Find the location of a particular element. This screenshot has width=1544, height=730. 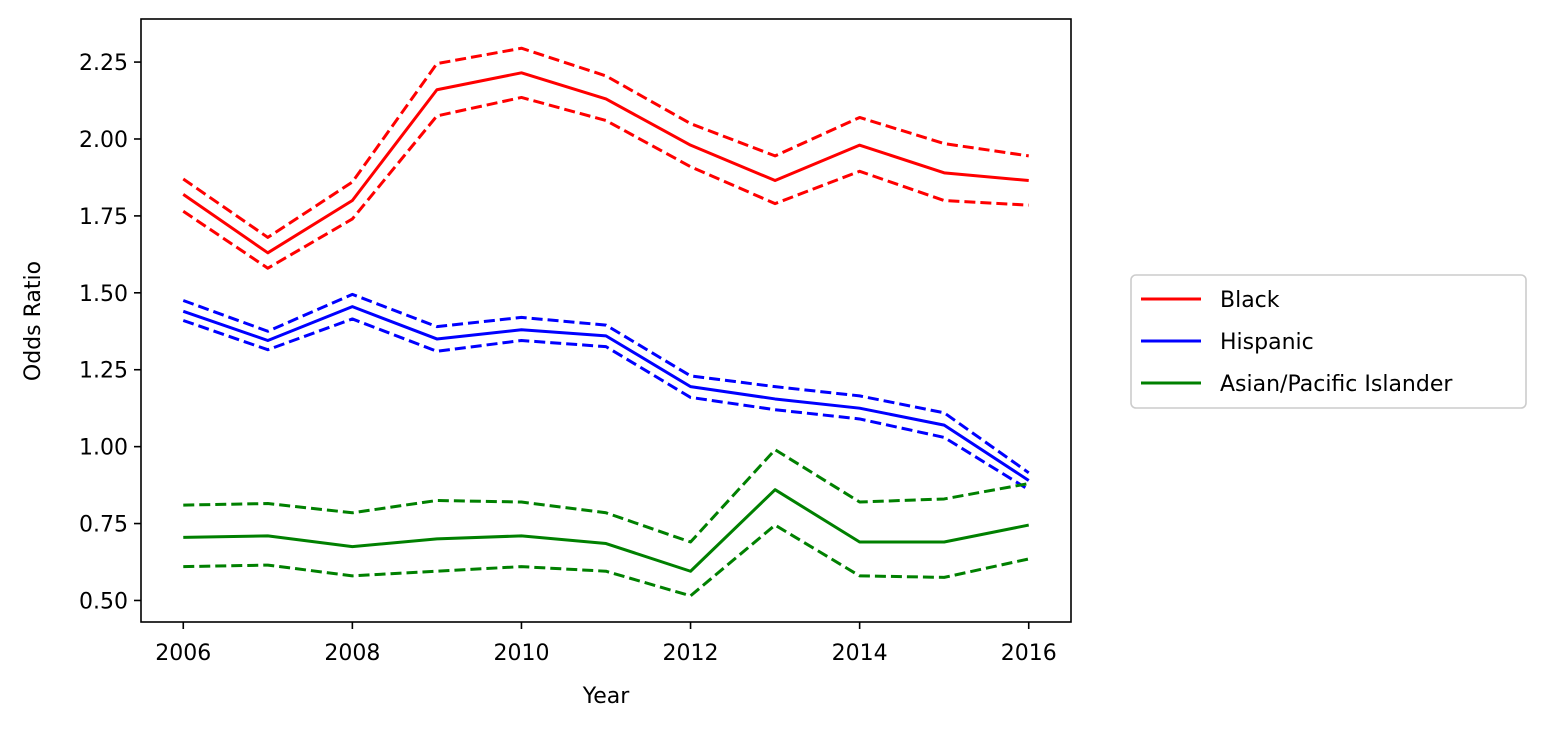

hispanic-upper-bound-line is located at coordinates (605, 383).